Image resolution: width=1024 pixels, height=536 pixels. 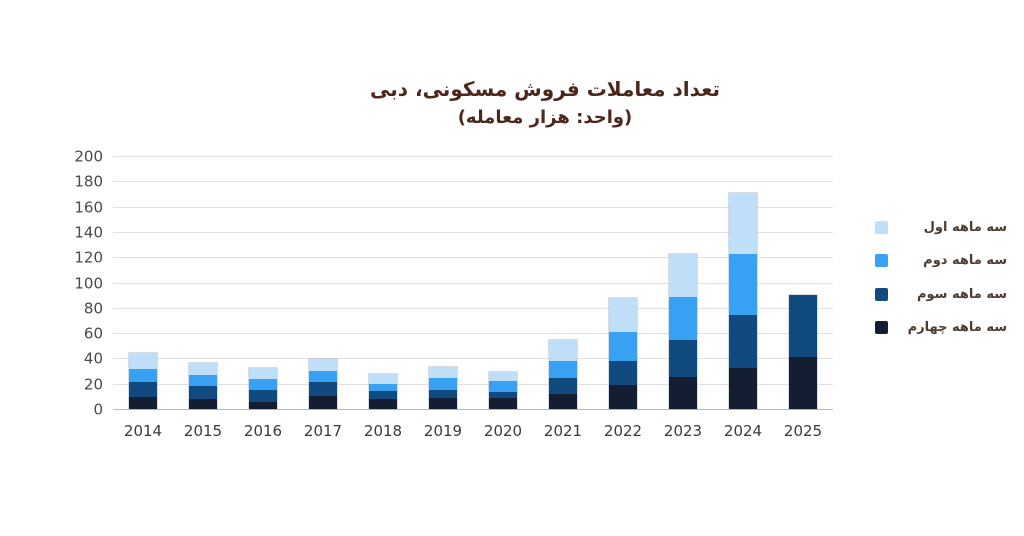 What do you see at coordinates (683, 275) in the screenshot?
I see `bar-segment-q1-2023` at bounding box center [683, 275].